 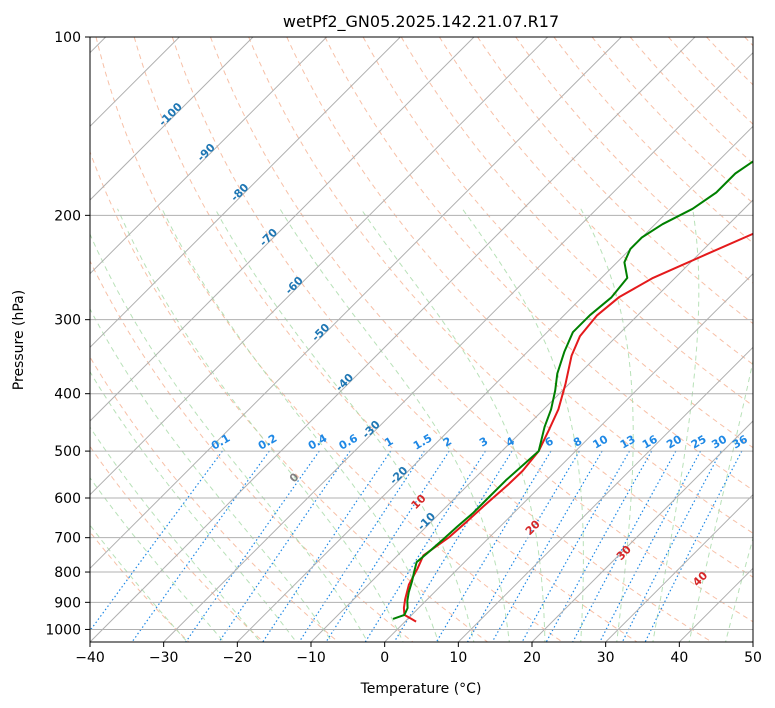 What do you see at coordinates (67, 216) in the screenshot?
I see `y-tick-label: 200` at bounding box center [67, 216].